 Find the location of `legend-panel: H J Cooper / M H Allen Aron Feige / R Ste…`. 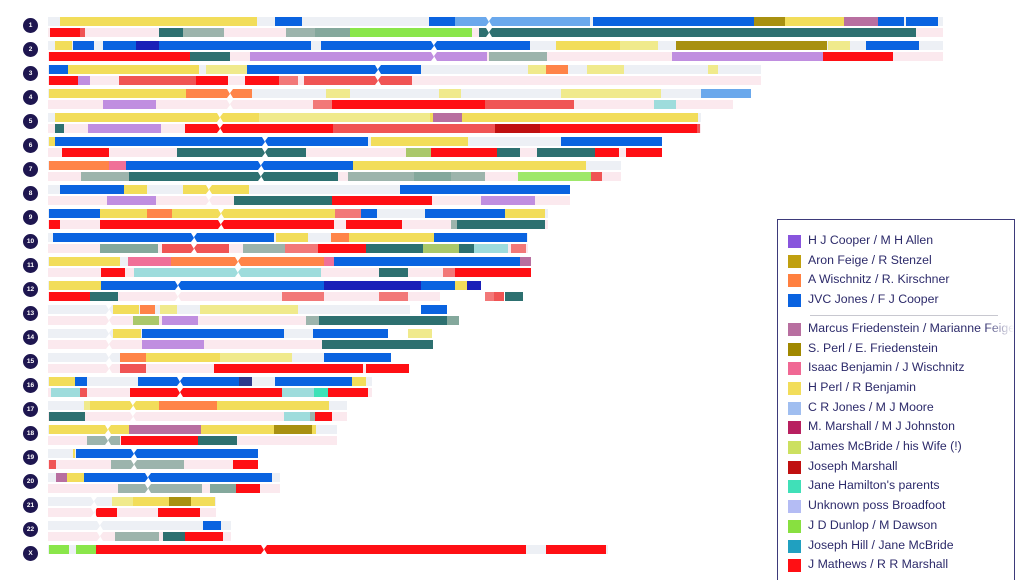

legend-panel: H J Cooper / M H Allen Aron Feige / R Ste… is located at coordinates (896, 399).